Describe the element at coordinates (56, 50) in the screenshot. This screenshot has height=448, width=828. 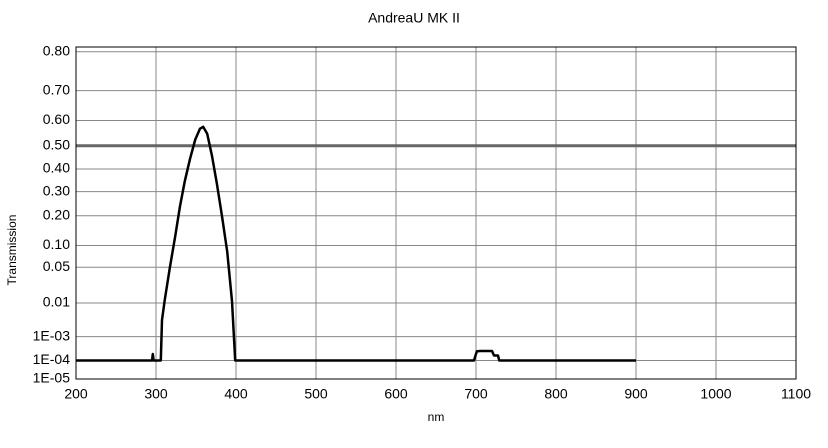
I see `y-tick-label: 0.80` at that location.